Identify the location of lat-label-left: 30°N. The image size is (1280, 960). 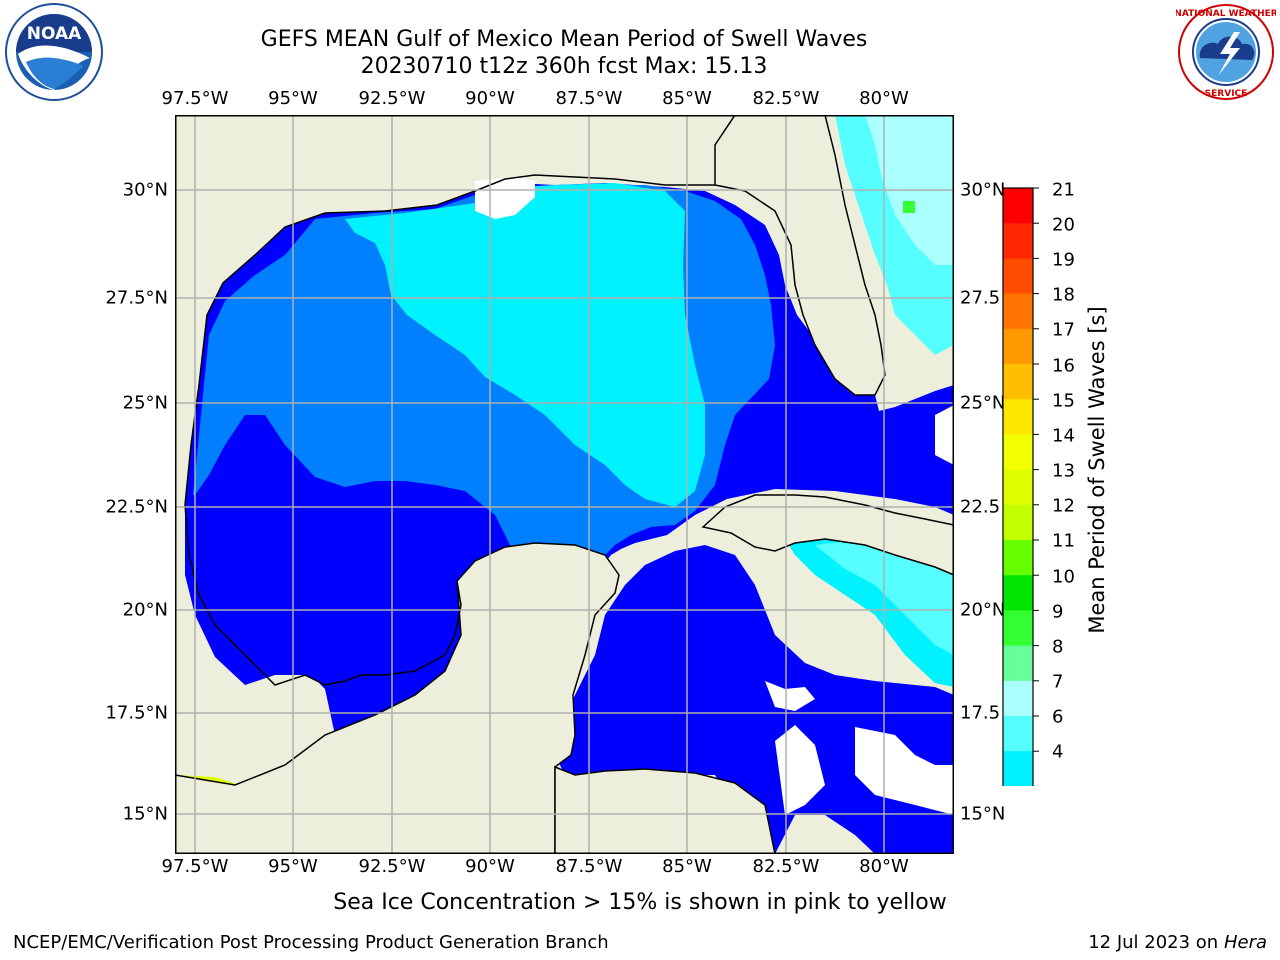
(145, 190).